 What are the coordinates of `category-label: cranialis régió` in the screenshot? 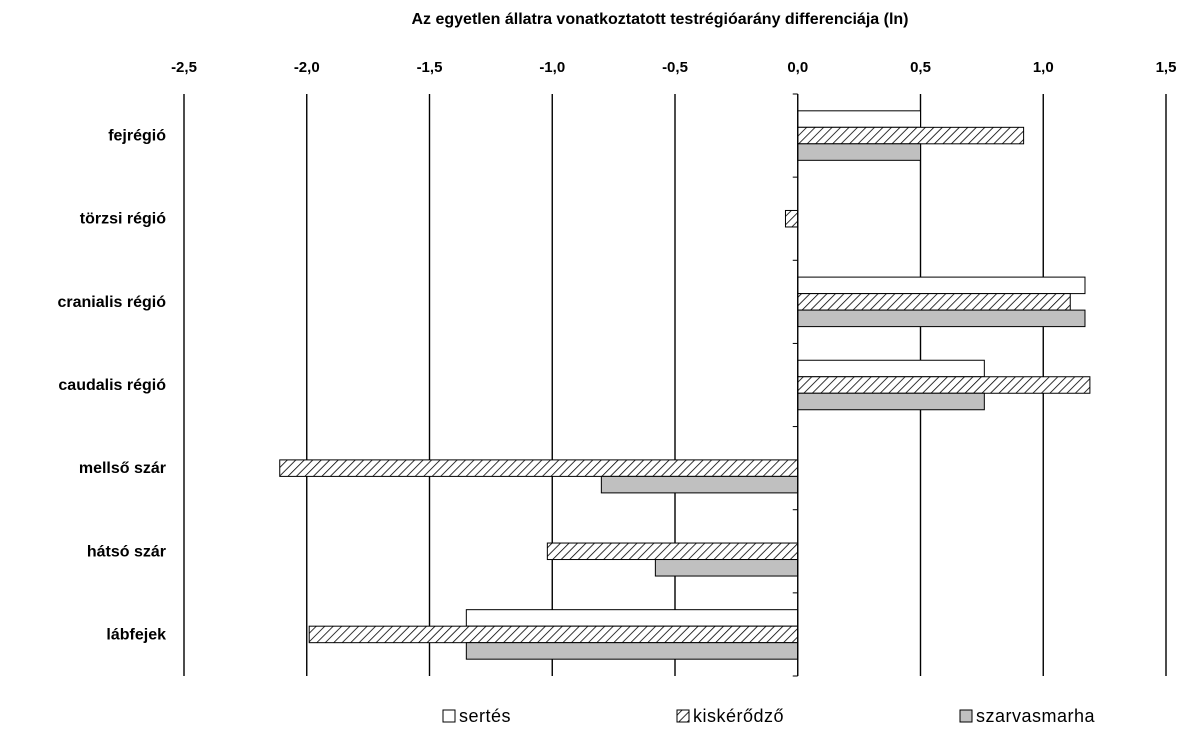 It's located at (112, 302).